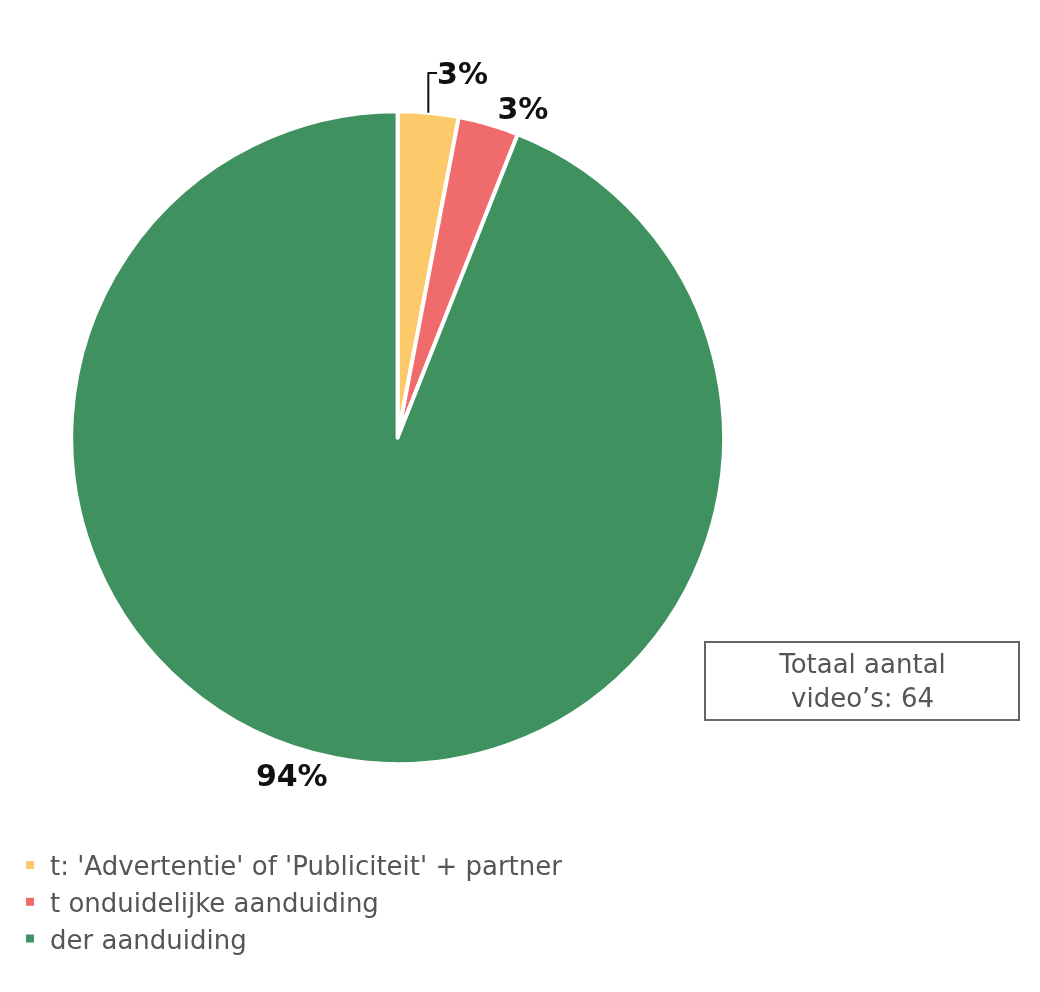  Describe the element at coordinates (291, 775) in the screenshot. I see `data-label: 94%` at that location.